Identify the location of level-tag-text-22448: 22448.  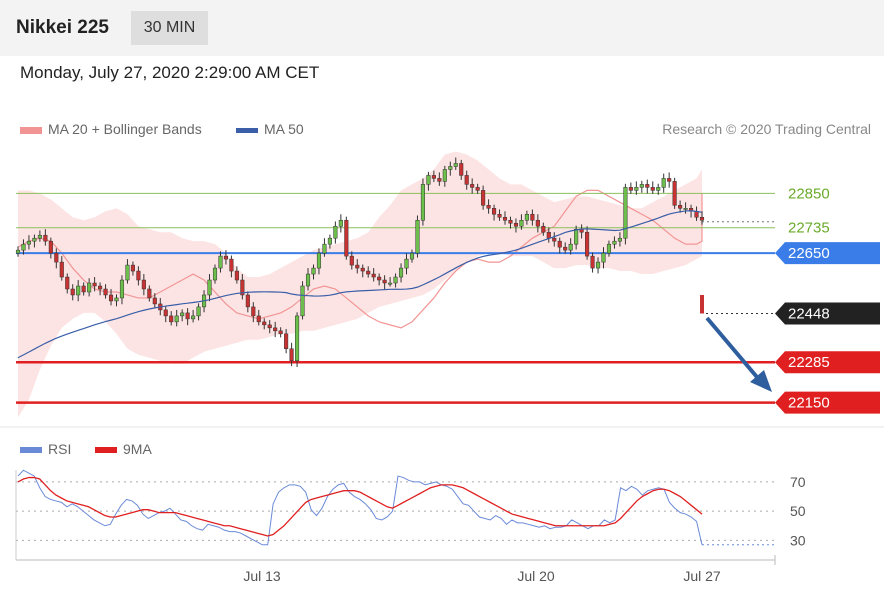
(809, 314).